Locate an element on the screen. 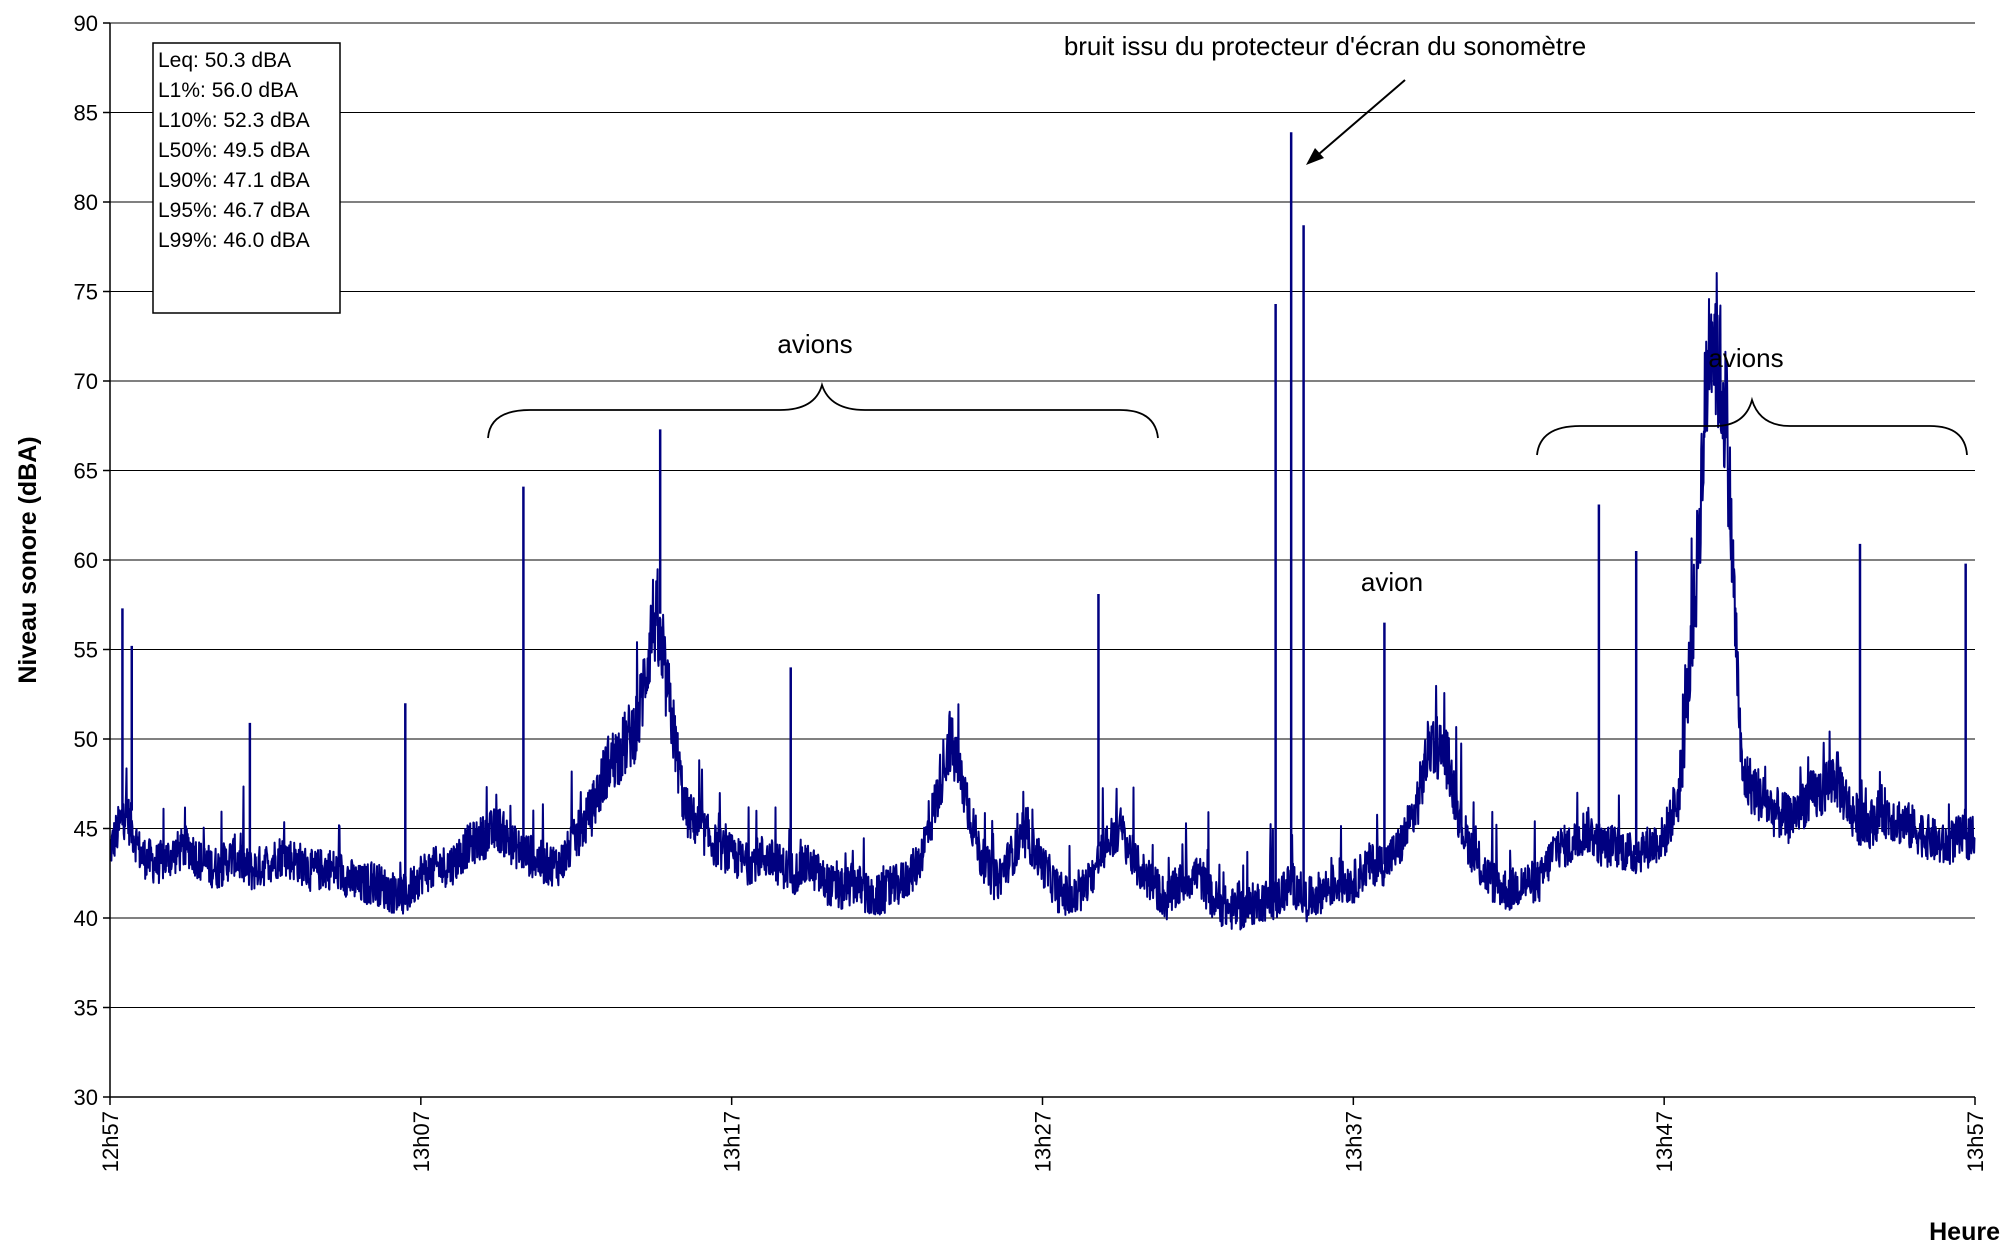 This screenshot has width=2003, height=1245. y-tick-label-80: 80 is located at coordinates (86, 202).